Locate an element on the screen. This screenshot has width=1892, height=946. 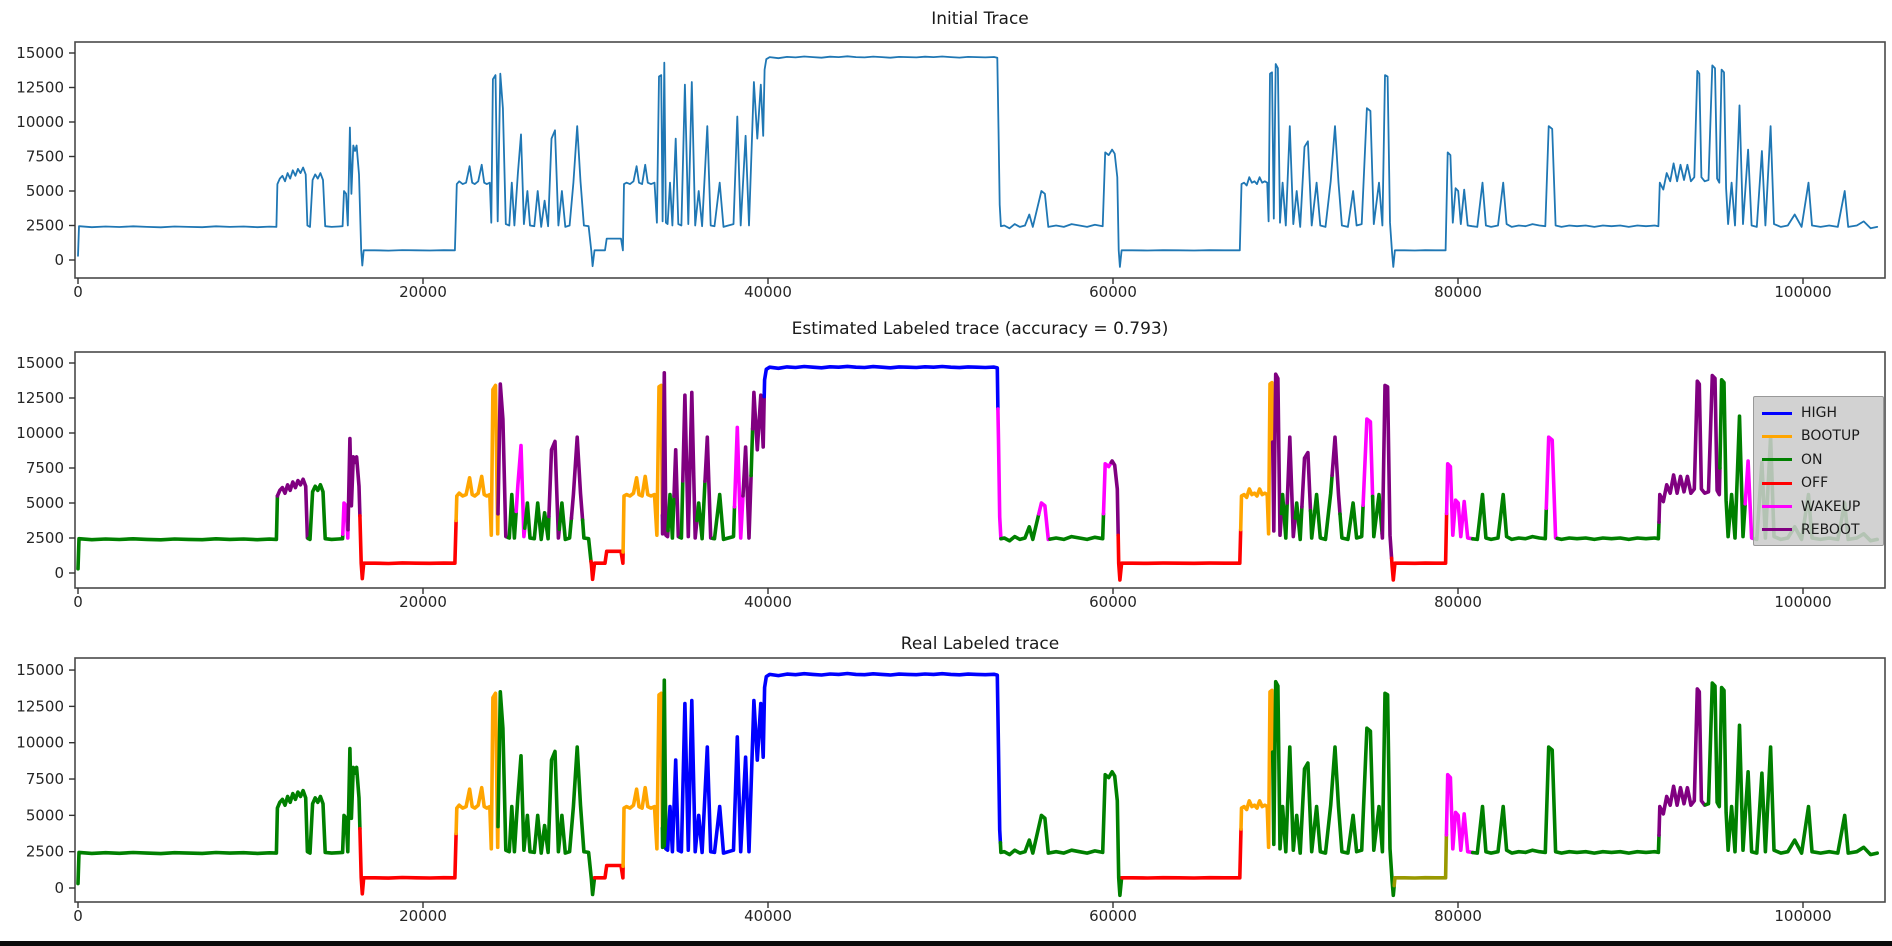
trace-segment-high-plot1 is located at coordinates (881, 387).